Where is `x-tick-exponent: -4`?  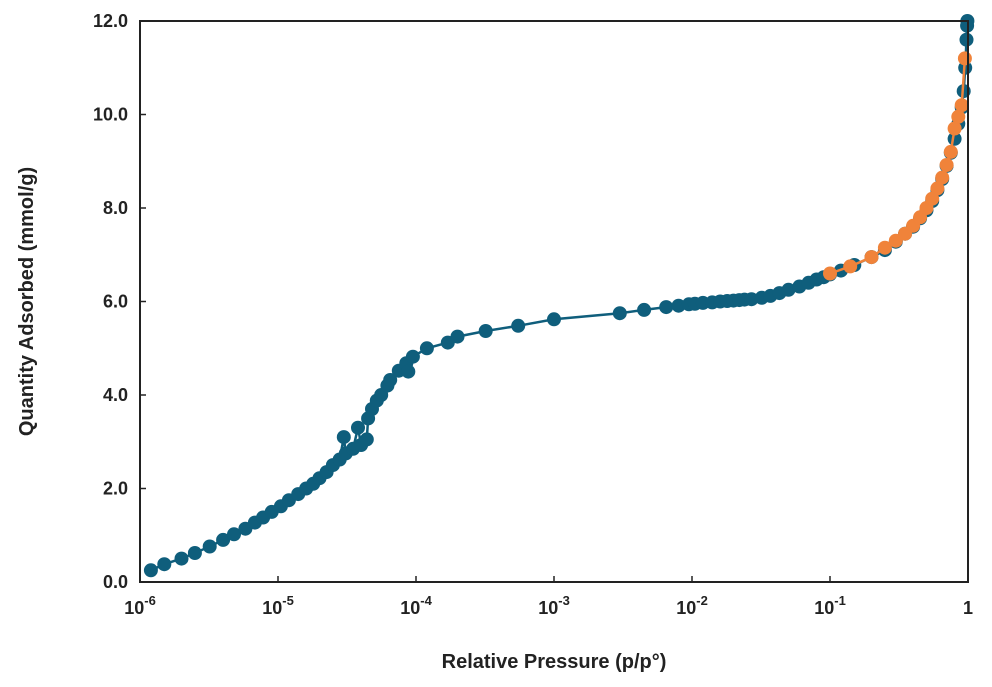
x-tick-exponent: -4 is located at coordinates (426, 600).